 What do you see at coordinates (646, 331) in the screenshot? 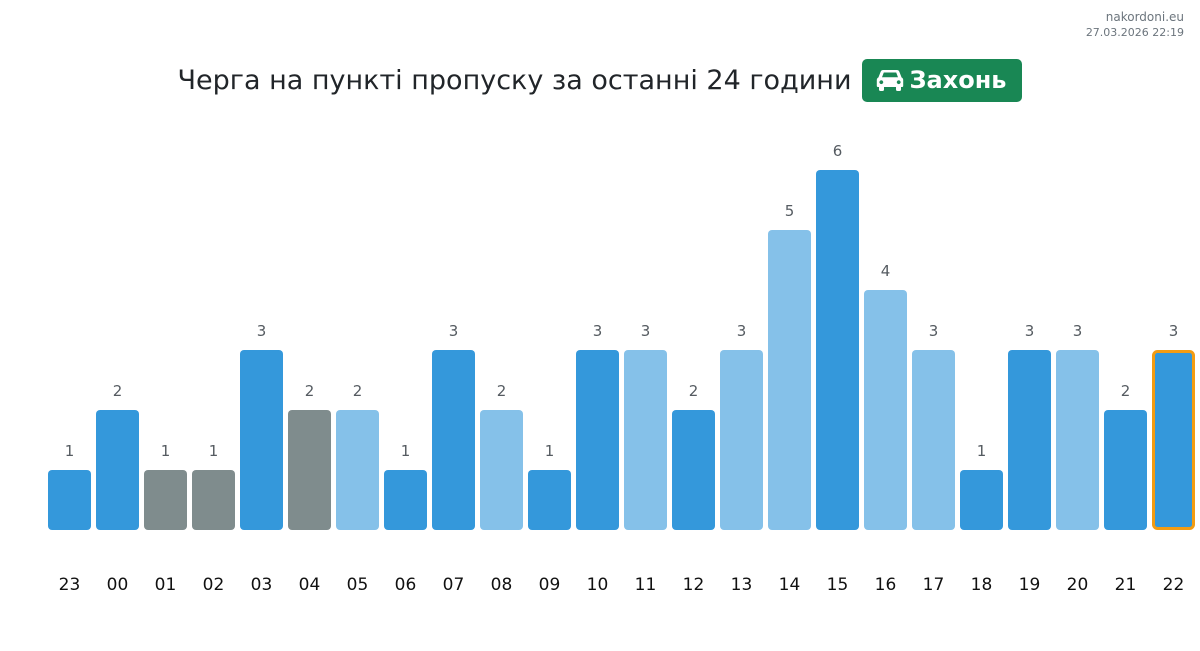
I see `value-label-11: 3` at bounding box center [646, 331].